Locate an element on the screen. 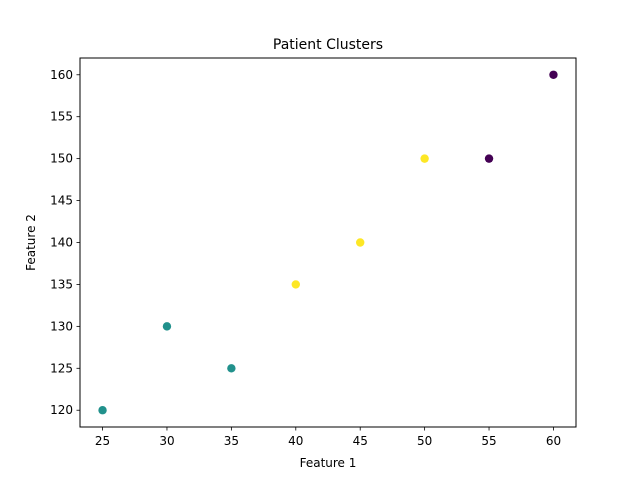  y-tick-label: 135 is located at coordinates (61, 284).